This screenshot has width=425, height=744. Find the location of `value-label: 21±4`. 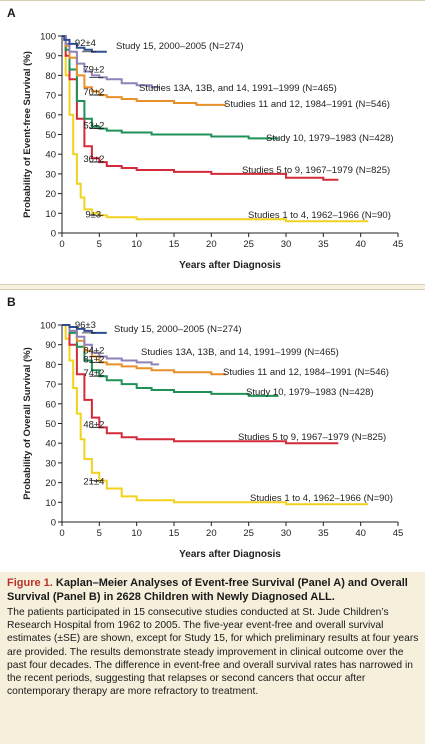

value-label: 21±4 is located at coordinates (93, 482).